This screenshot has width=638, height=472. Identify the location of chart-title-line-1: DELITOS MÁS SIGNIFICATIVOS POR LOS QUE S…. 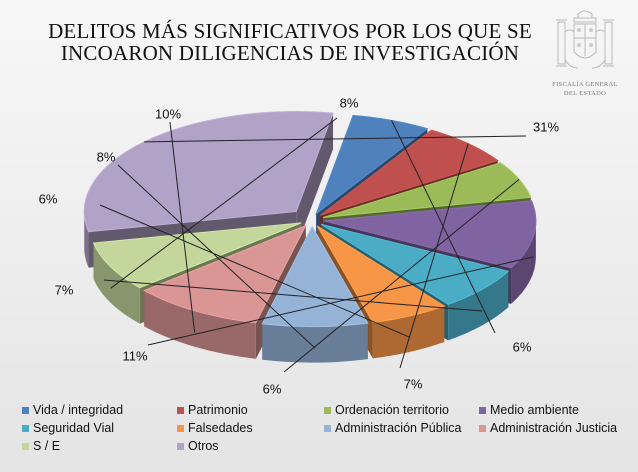
(290, 31).